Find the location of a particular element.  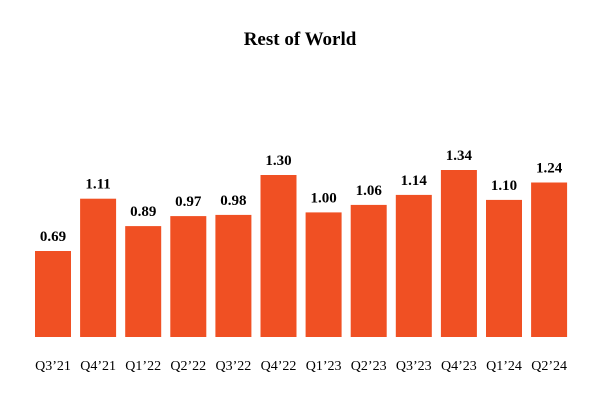

x-tick-label: Q4’22 is located at coordinates (279, 366).